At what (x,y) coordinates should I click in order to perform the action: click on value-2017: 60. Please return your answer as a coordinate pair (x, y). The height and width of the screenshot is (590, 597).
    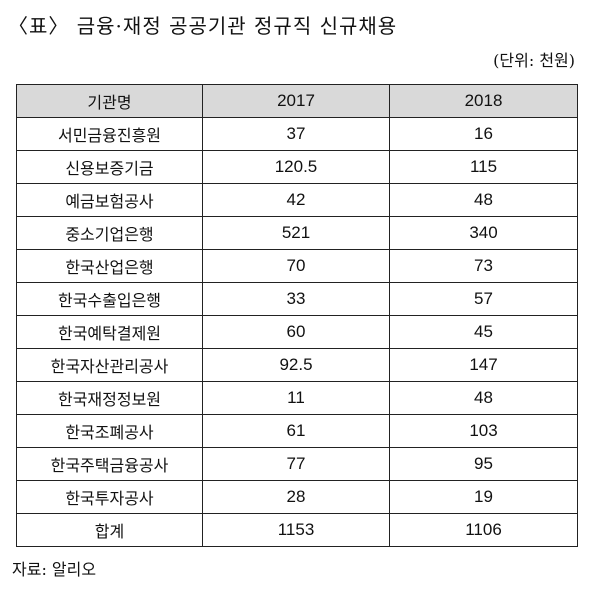
    Looking at the image, I should click on (296, 332).